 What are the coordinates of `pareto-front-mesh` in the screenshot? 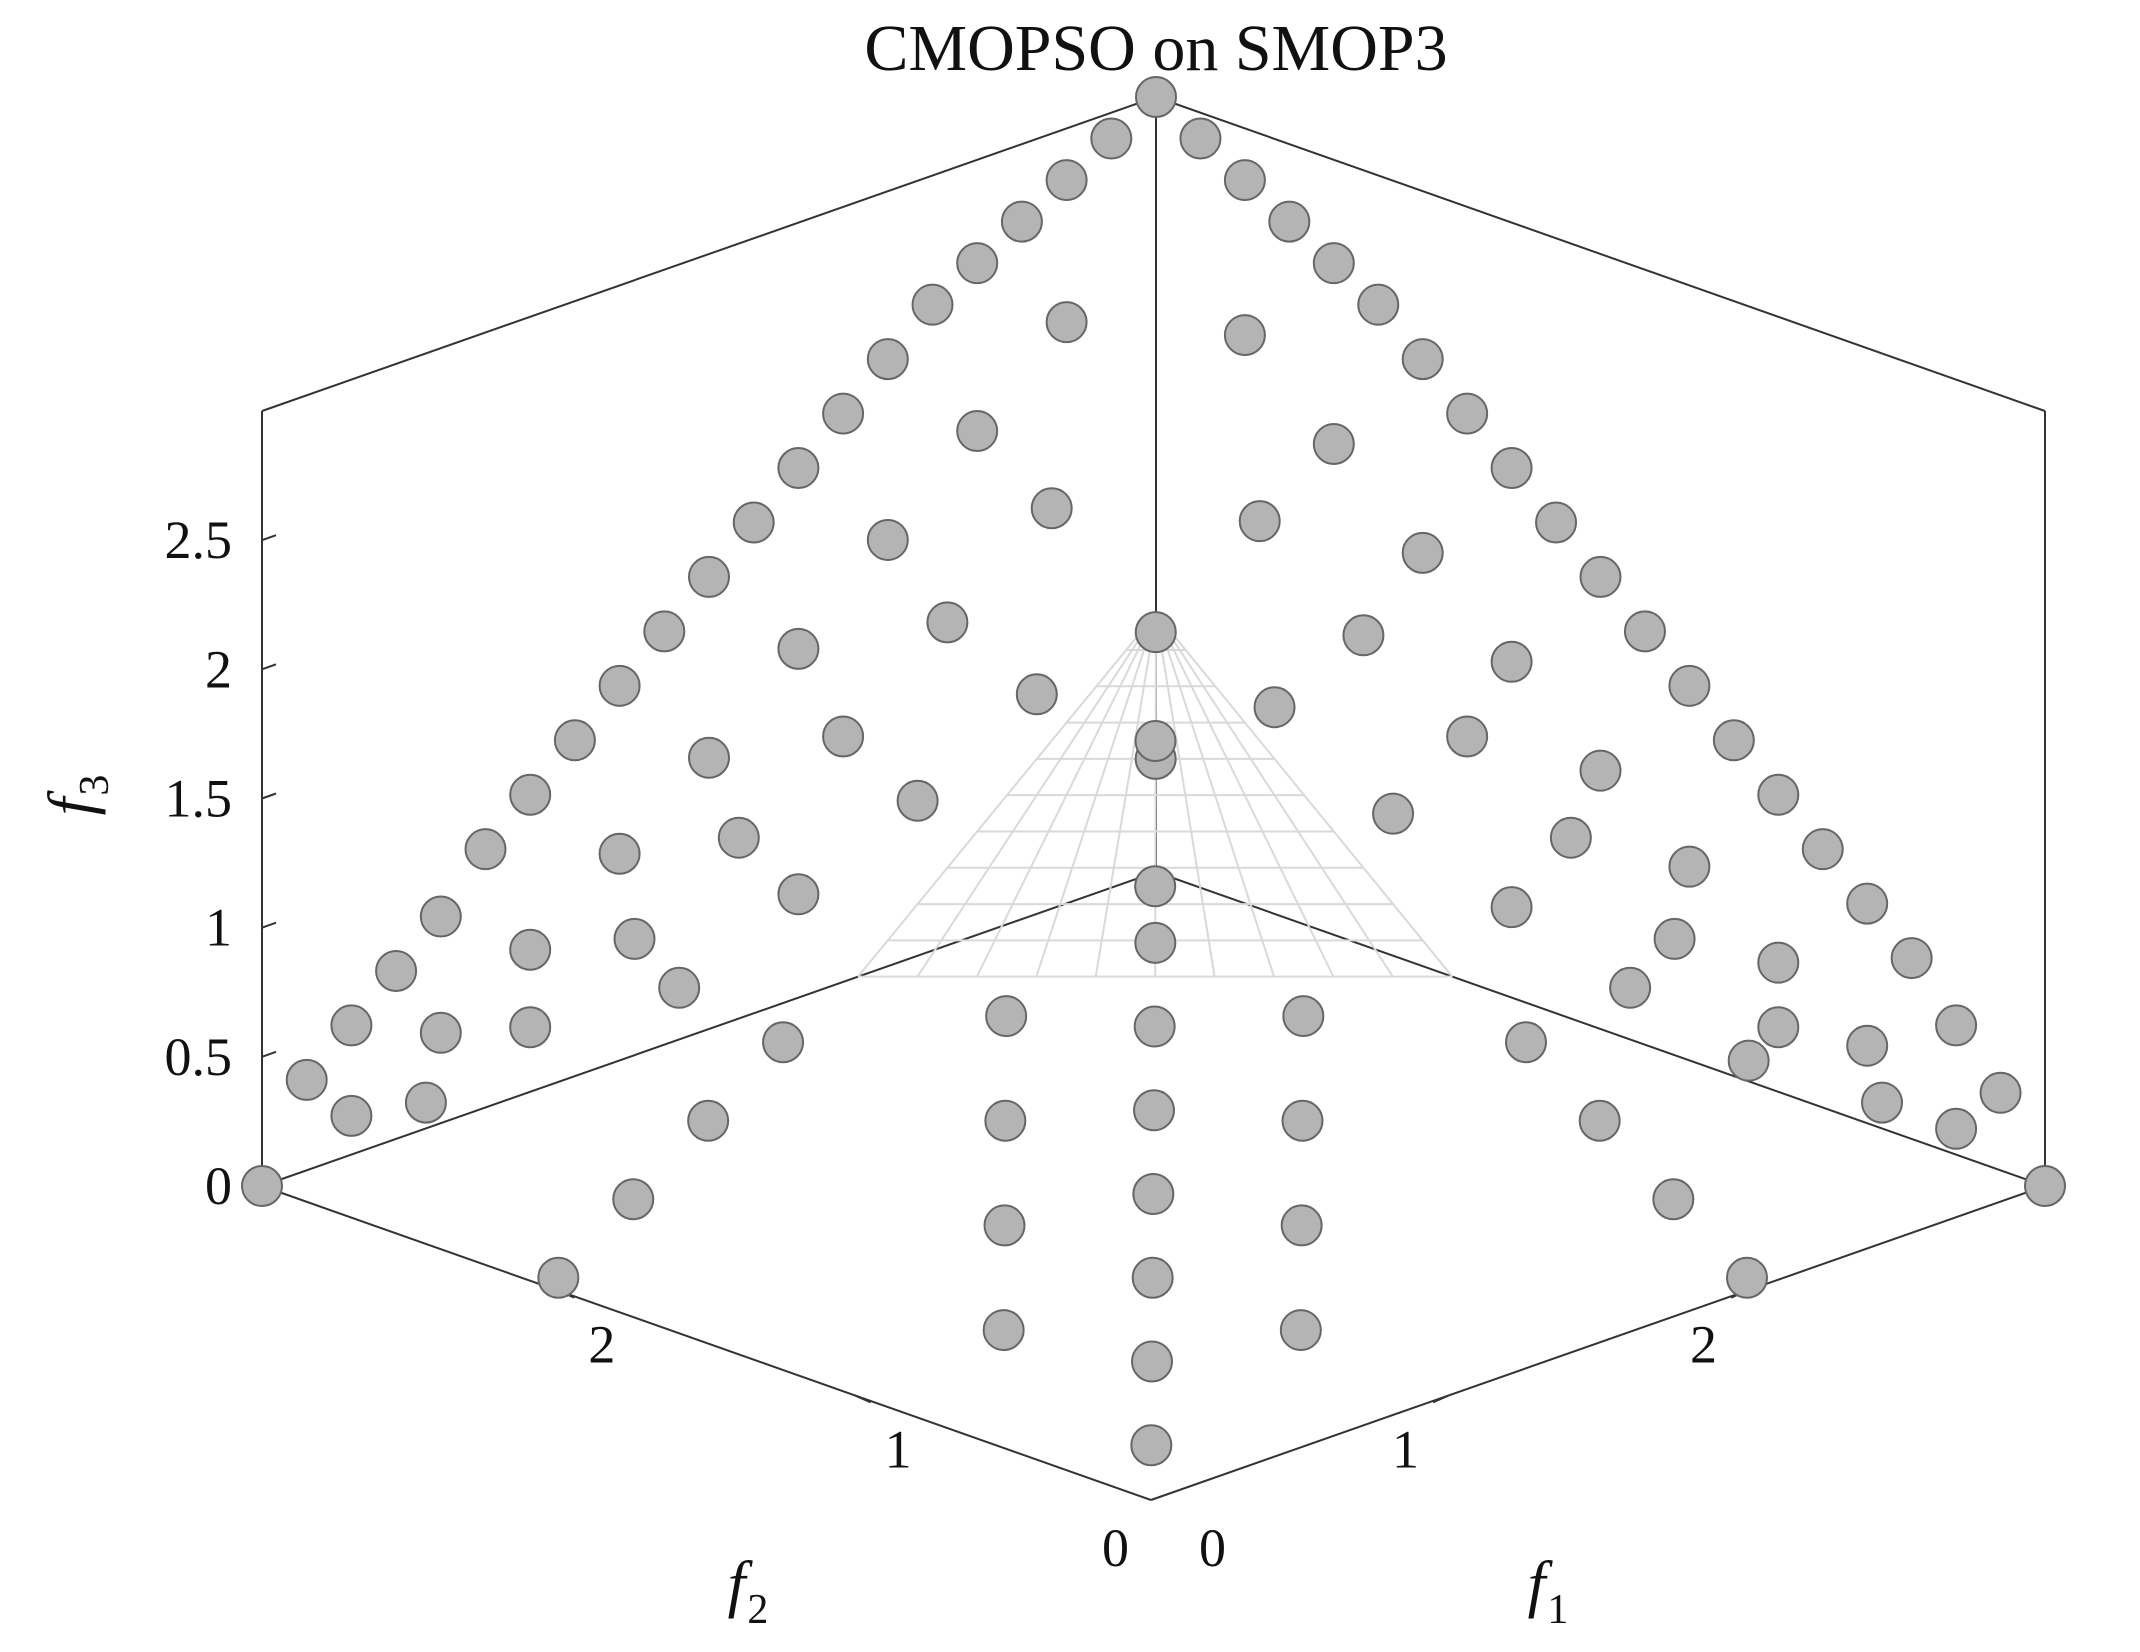 It's located at (1155, 795).